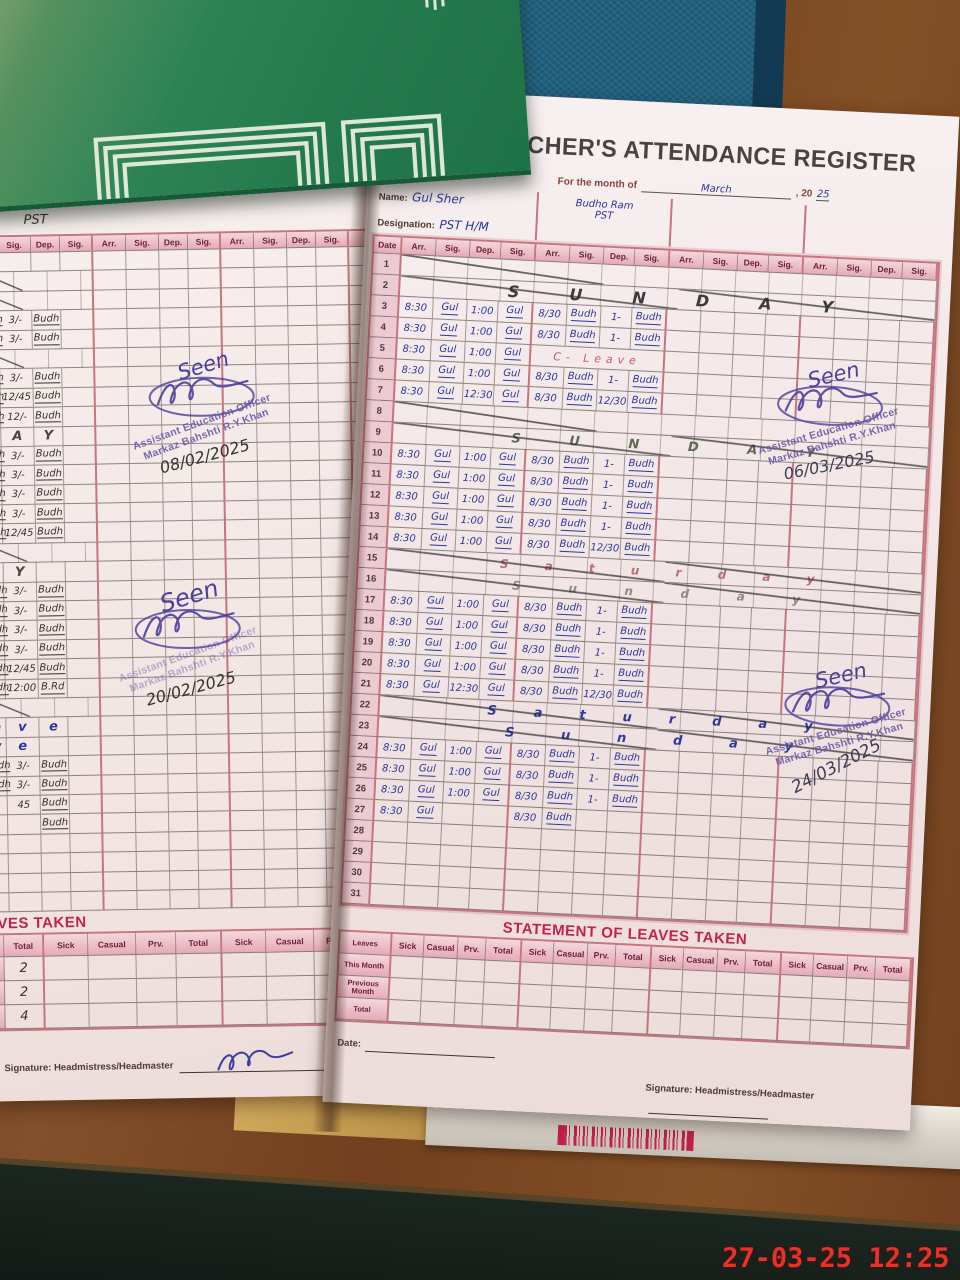 Image resolution: width=960 pixels, height=1280 pixels. What do you see at coordinates (629, 591) in the screenshot?
I see `day-letter: n` at bounding box center [629, 591].